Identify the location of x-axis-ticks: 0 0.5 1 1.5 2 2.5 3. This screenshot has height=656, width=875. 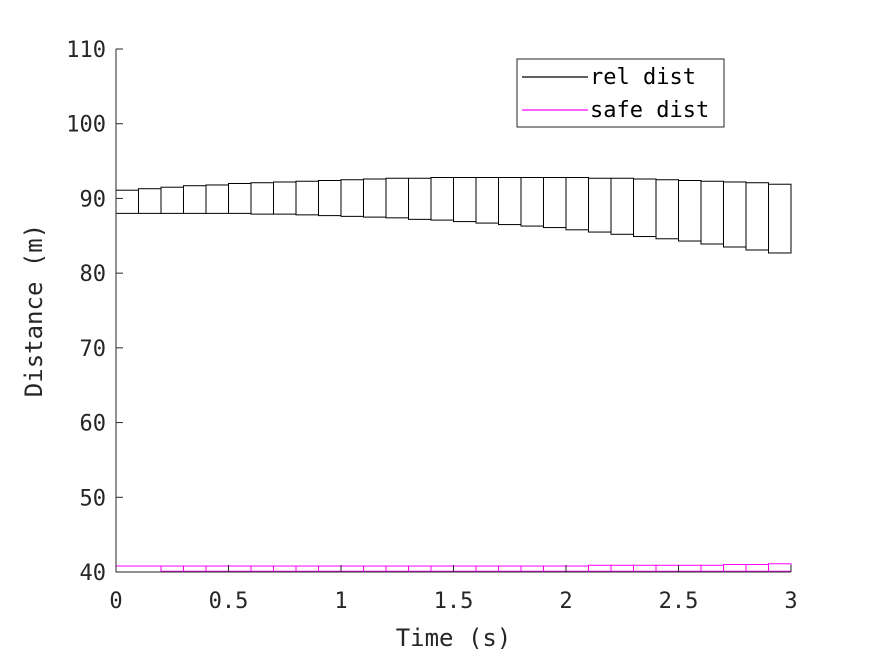
(453, 589).